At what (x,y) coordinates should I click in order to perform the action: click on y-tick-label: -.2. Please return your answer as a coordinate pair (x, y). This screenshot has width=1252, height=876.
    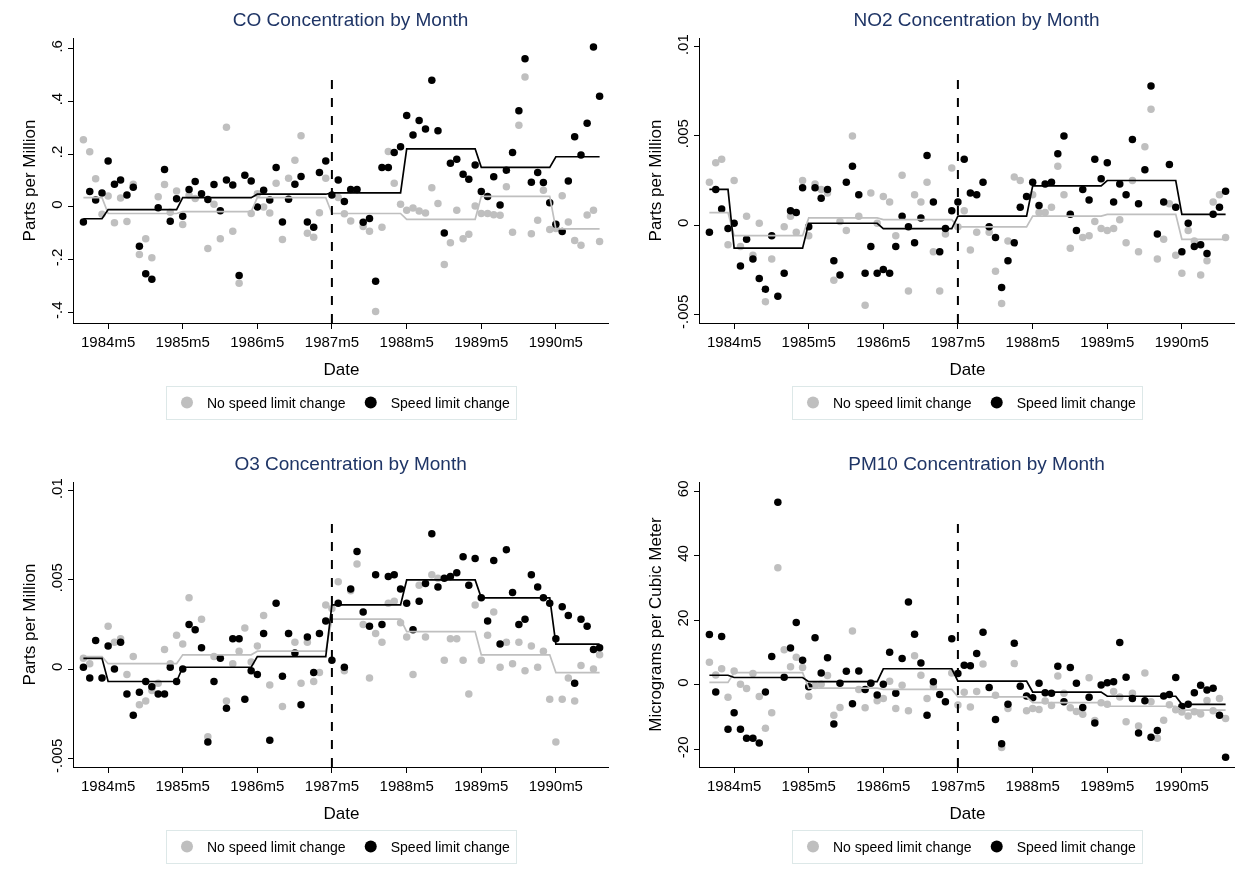
    Looking at the image, I should click on (56, 257).